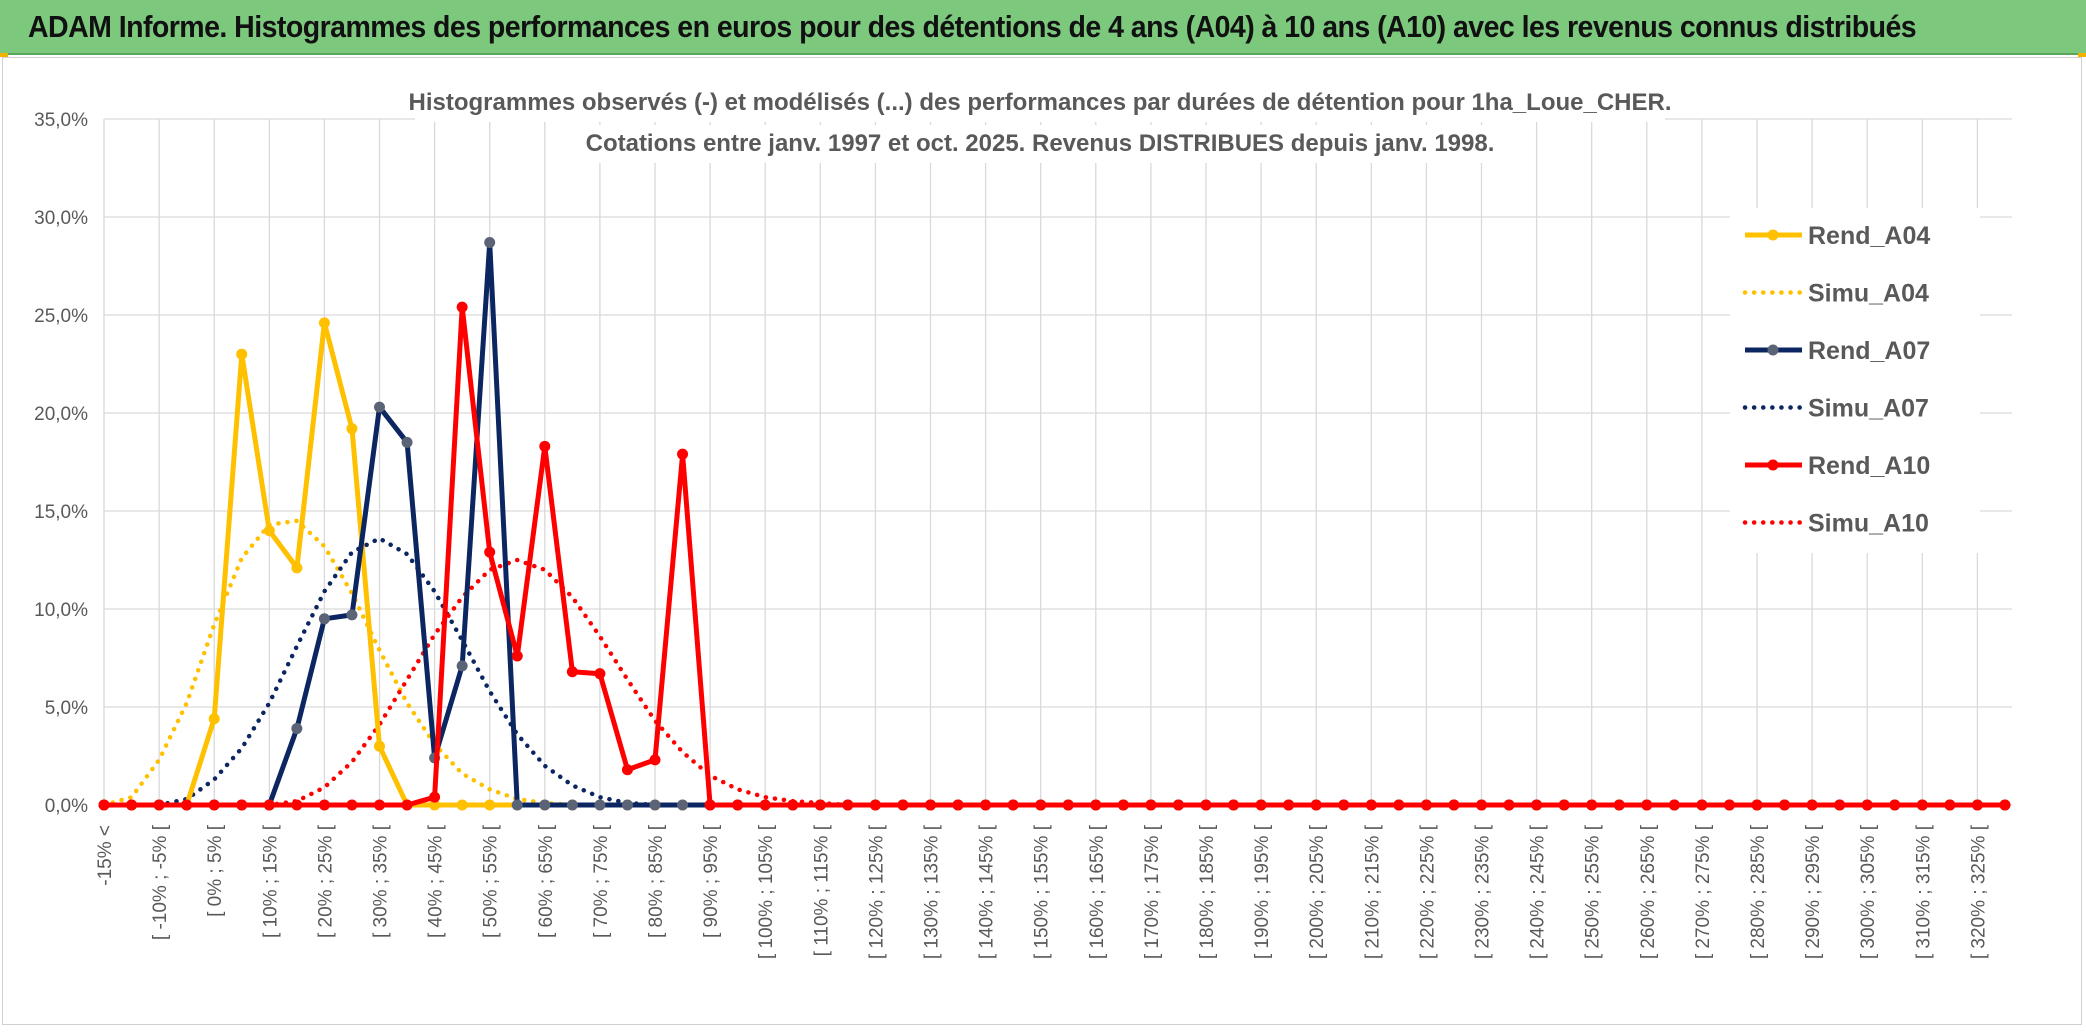 This screenshot has height=1033, width=2086. Describe the element at coordinates (61, 610) in the screenshot. I see `y-tick-label: 10,0%` at that location.